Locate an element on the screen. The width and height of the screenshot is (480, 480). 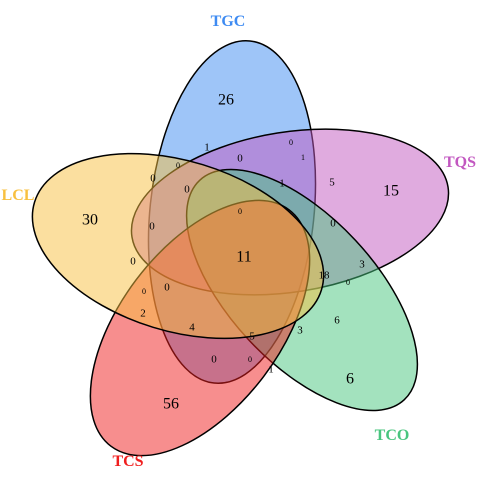
region-count-tco-tcs: 1 is located at coordinates (271, 370).